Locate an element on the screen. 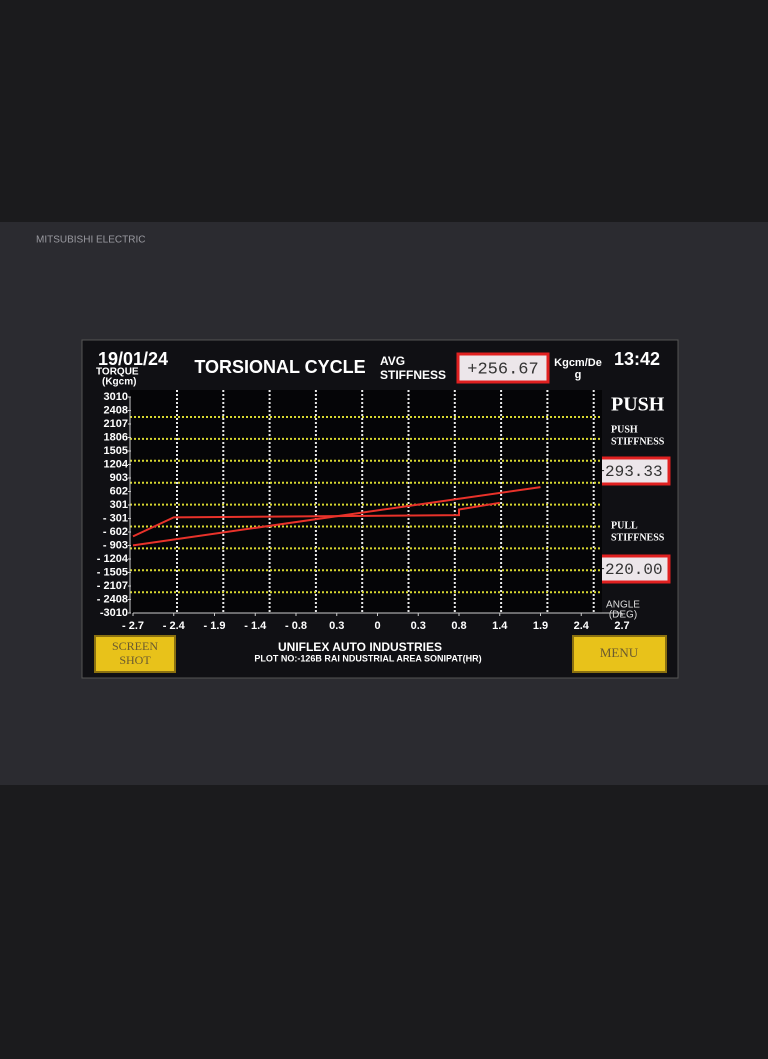 This screenshot has width=768, height=1059. x-axis-label: ANGLE is located at coordinates (623, 605).